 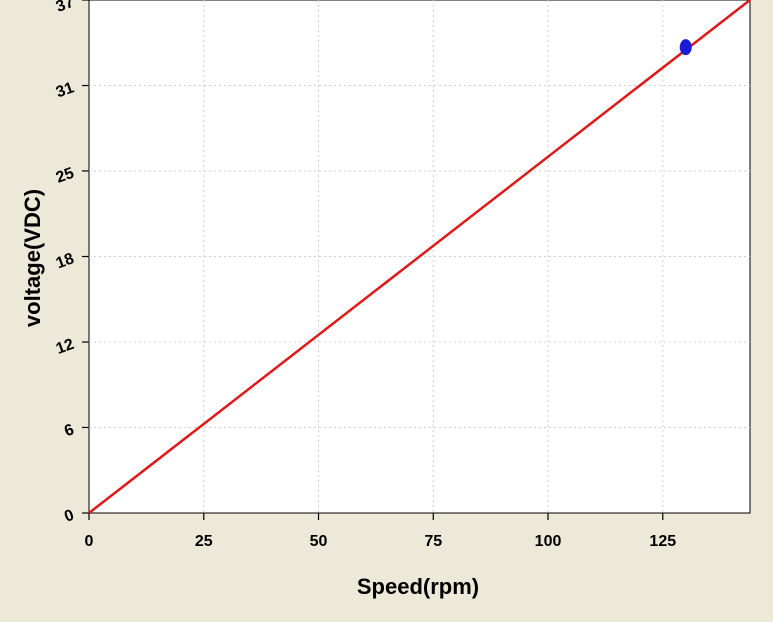 I want to click on x-tick-label: 125, so click(x=662, y=541).